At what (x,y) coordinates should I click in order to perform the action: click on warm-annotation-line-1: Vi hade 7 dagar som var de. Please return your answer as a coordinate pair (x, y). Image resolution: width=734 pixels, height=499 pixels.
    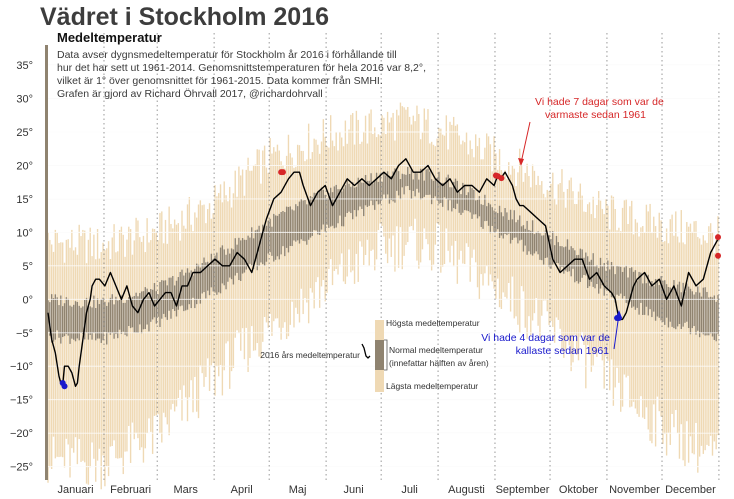
    Looking at the image, I should click on (599, 102).